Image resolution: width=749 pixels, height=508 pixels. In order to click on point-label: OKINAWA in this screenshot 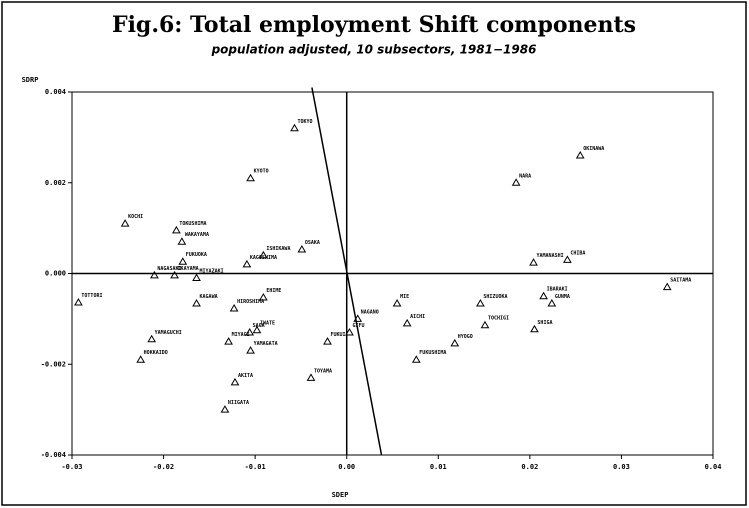, I will do `click(593, 149)`.